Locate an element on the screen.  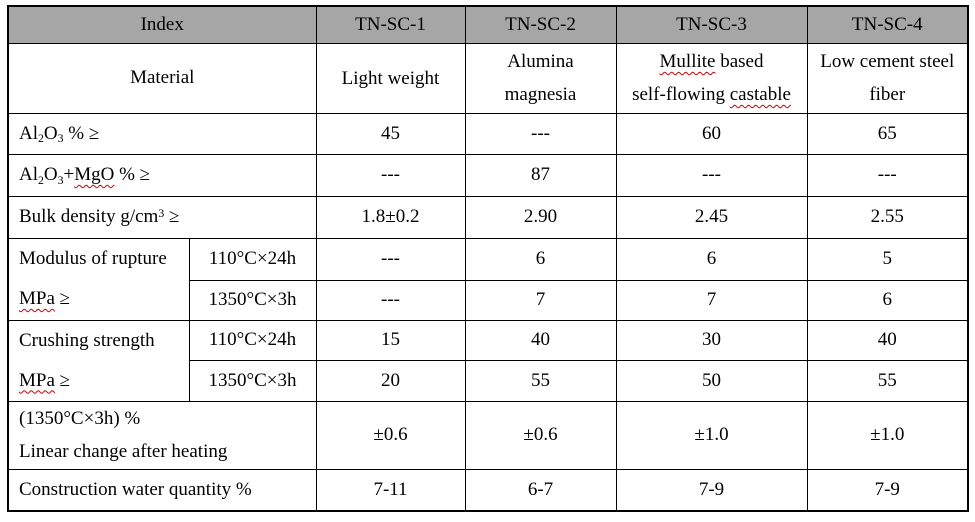
header-cell-product-3: TN-SC-3 is located at coordinates (711, 24).